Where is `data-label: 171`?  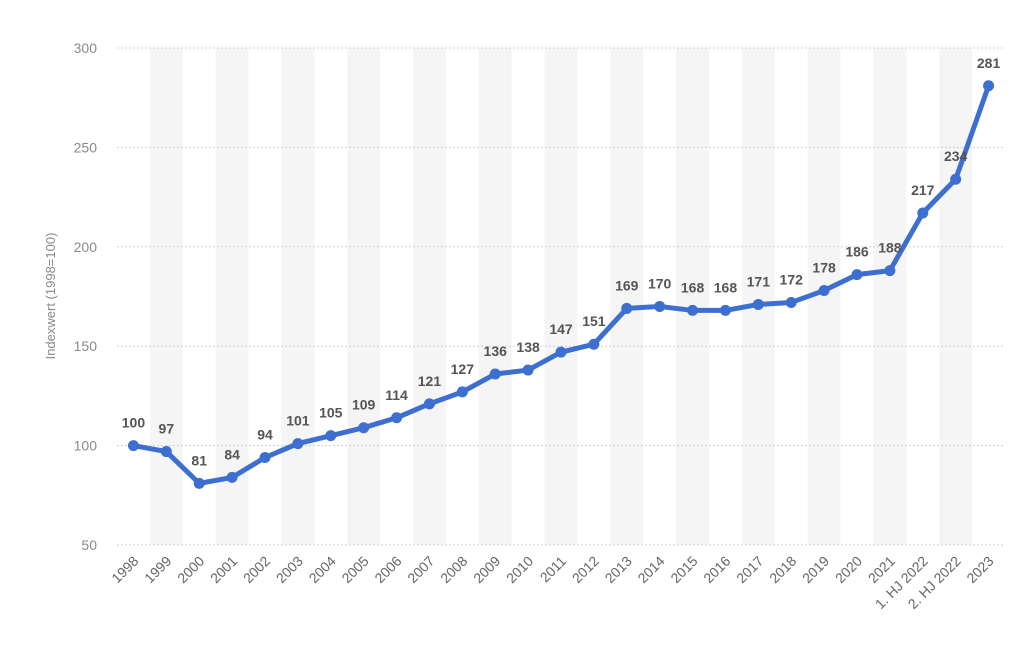
data-label: 171 is located at coordinates (759, 281).